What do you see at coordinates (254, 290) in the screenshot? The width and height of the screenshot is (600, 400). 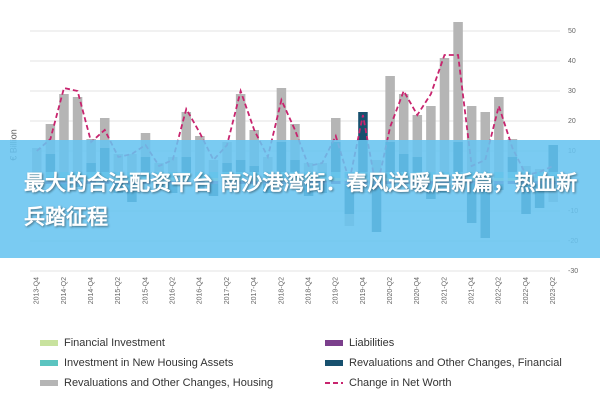 I see `x-tick-label: 2017-Q4` at bounding box center [254, 290].